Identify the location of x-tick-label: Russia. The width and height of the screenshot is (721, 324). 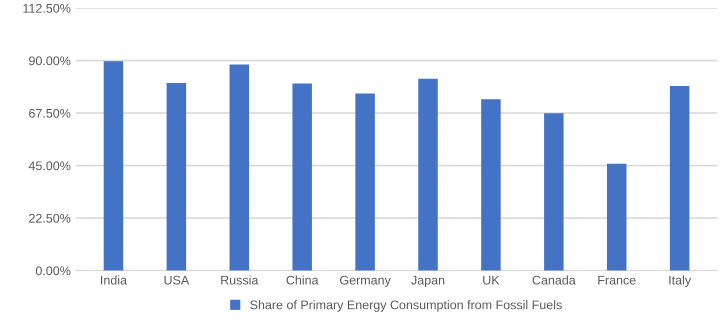
(239, 280).